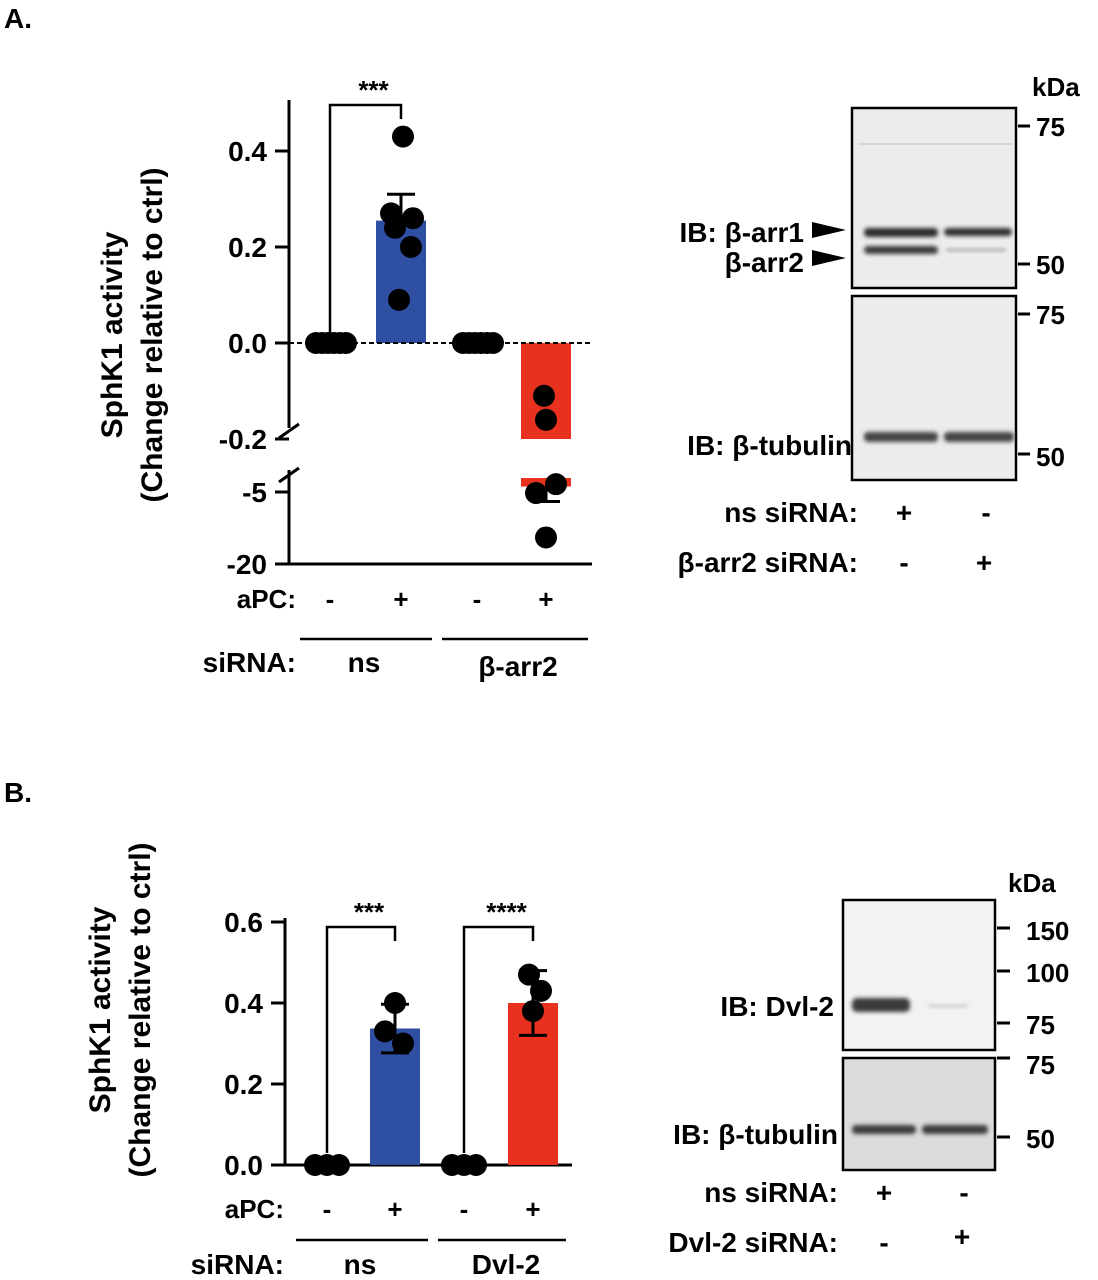 The width and height of the screenshot is (1098, 1280). I want to click on blot-a-arrowhead-arr1, so click(829, 230).